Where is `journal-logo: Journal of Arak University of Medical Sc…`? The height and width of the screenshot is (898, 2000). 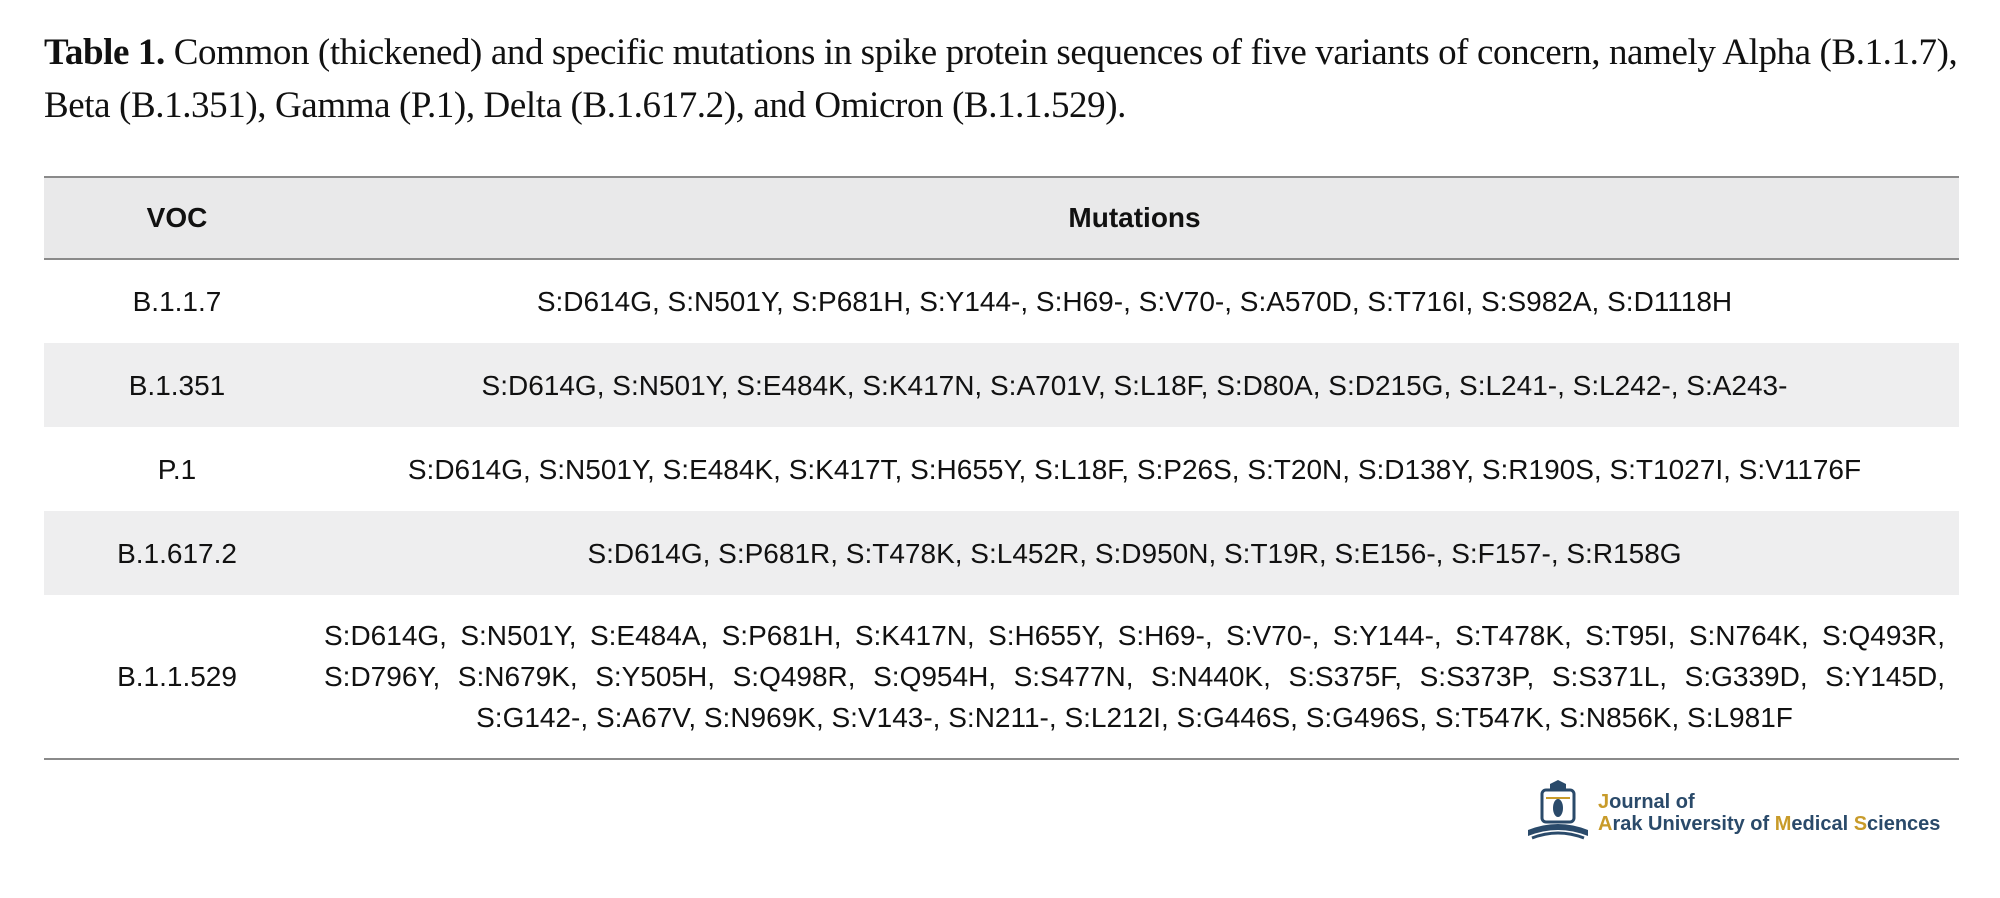 journal-logo: Journal of Arak University of Medical Sc… is located at coordinates (1742, 813).